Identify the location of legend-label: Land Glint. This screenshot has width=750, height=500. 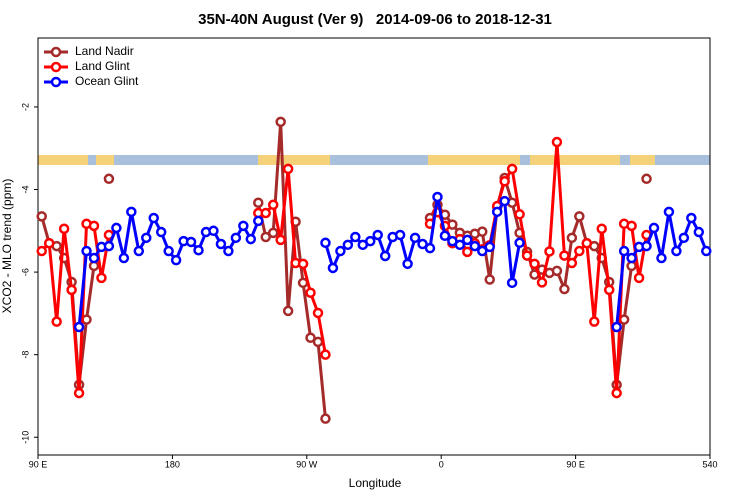
(102, 66).